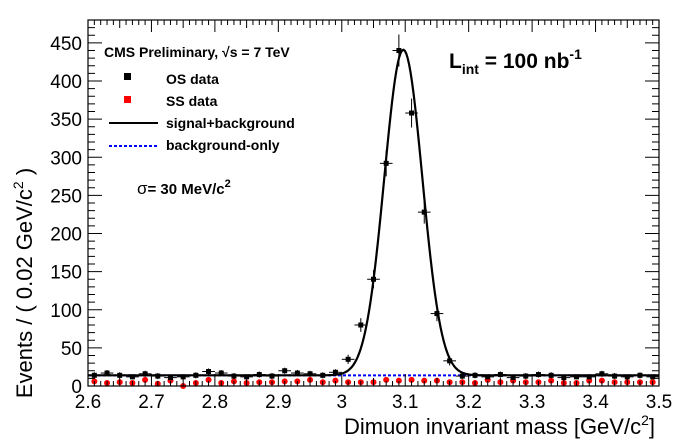  Describe the element at coordinates (197, 52) in the screenshot. I see `header-text: CMS Preliminary, √s = 7 TeV` at that location.